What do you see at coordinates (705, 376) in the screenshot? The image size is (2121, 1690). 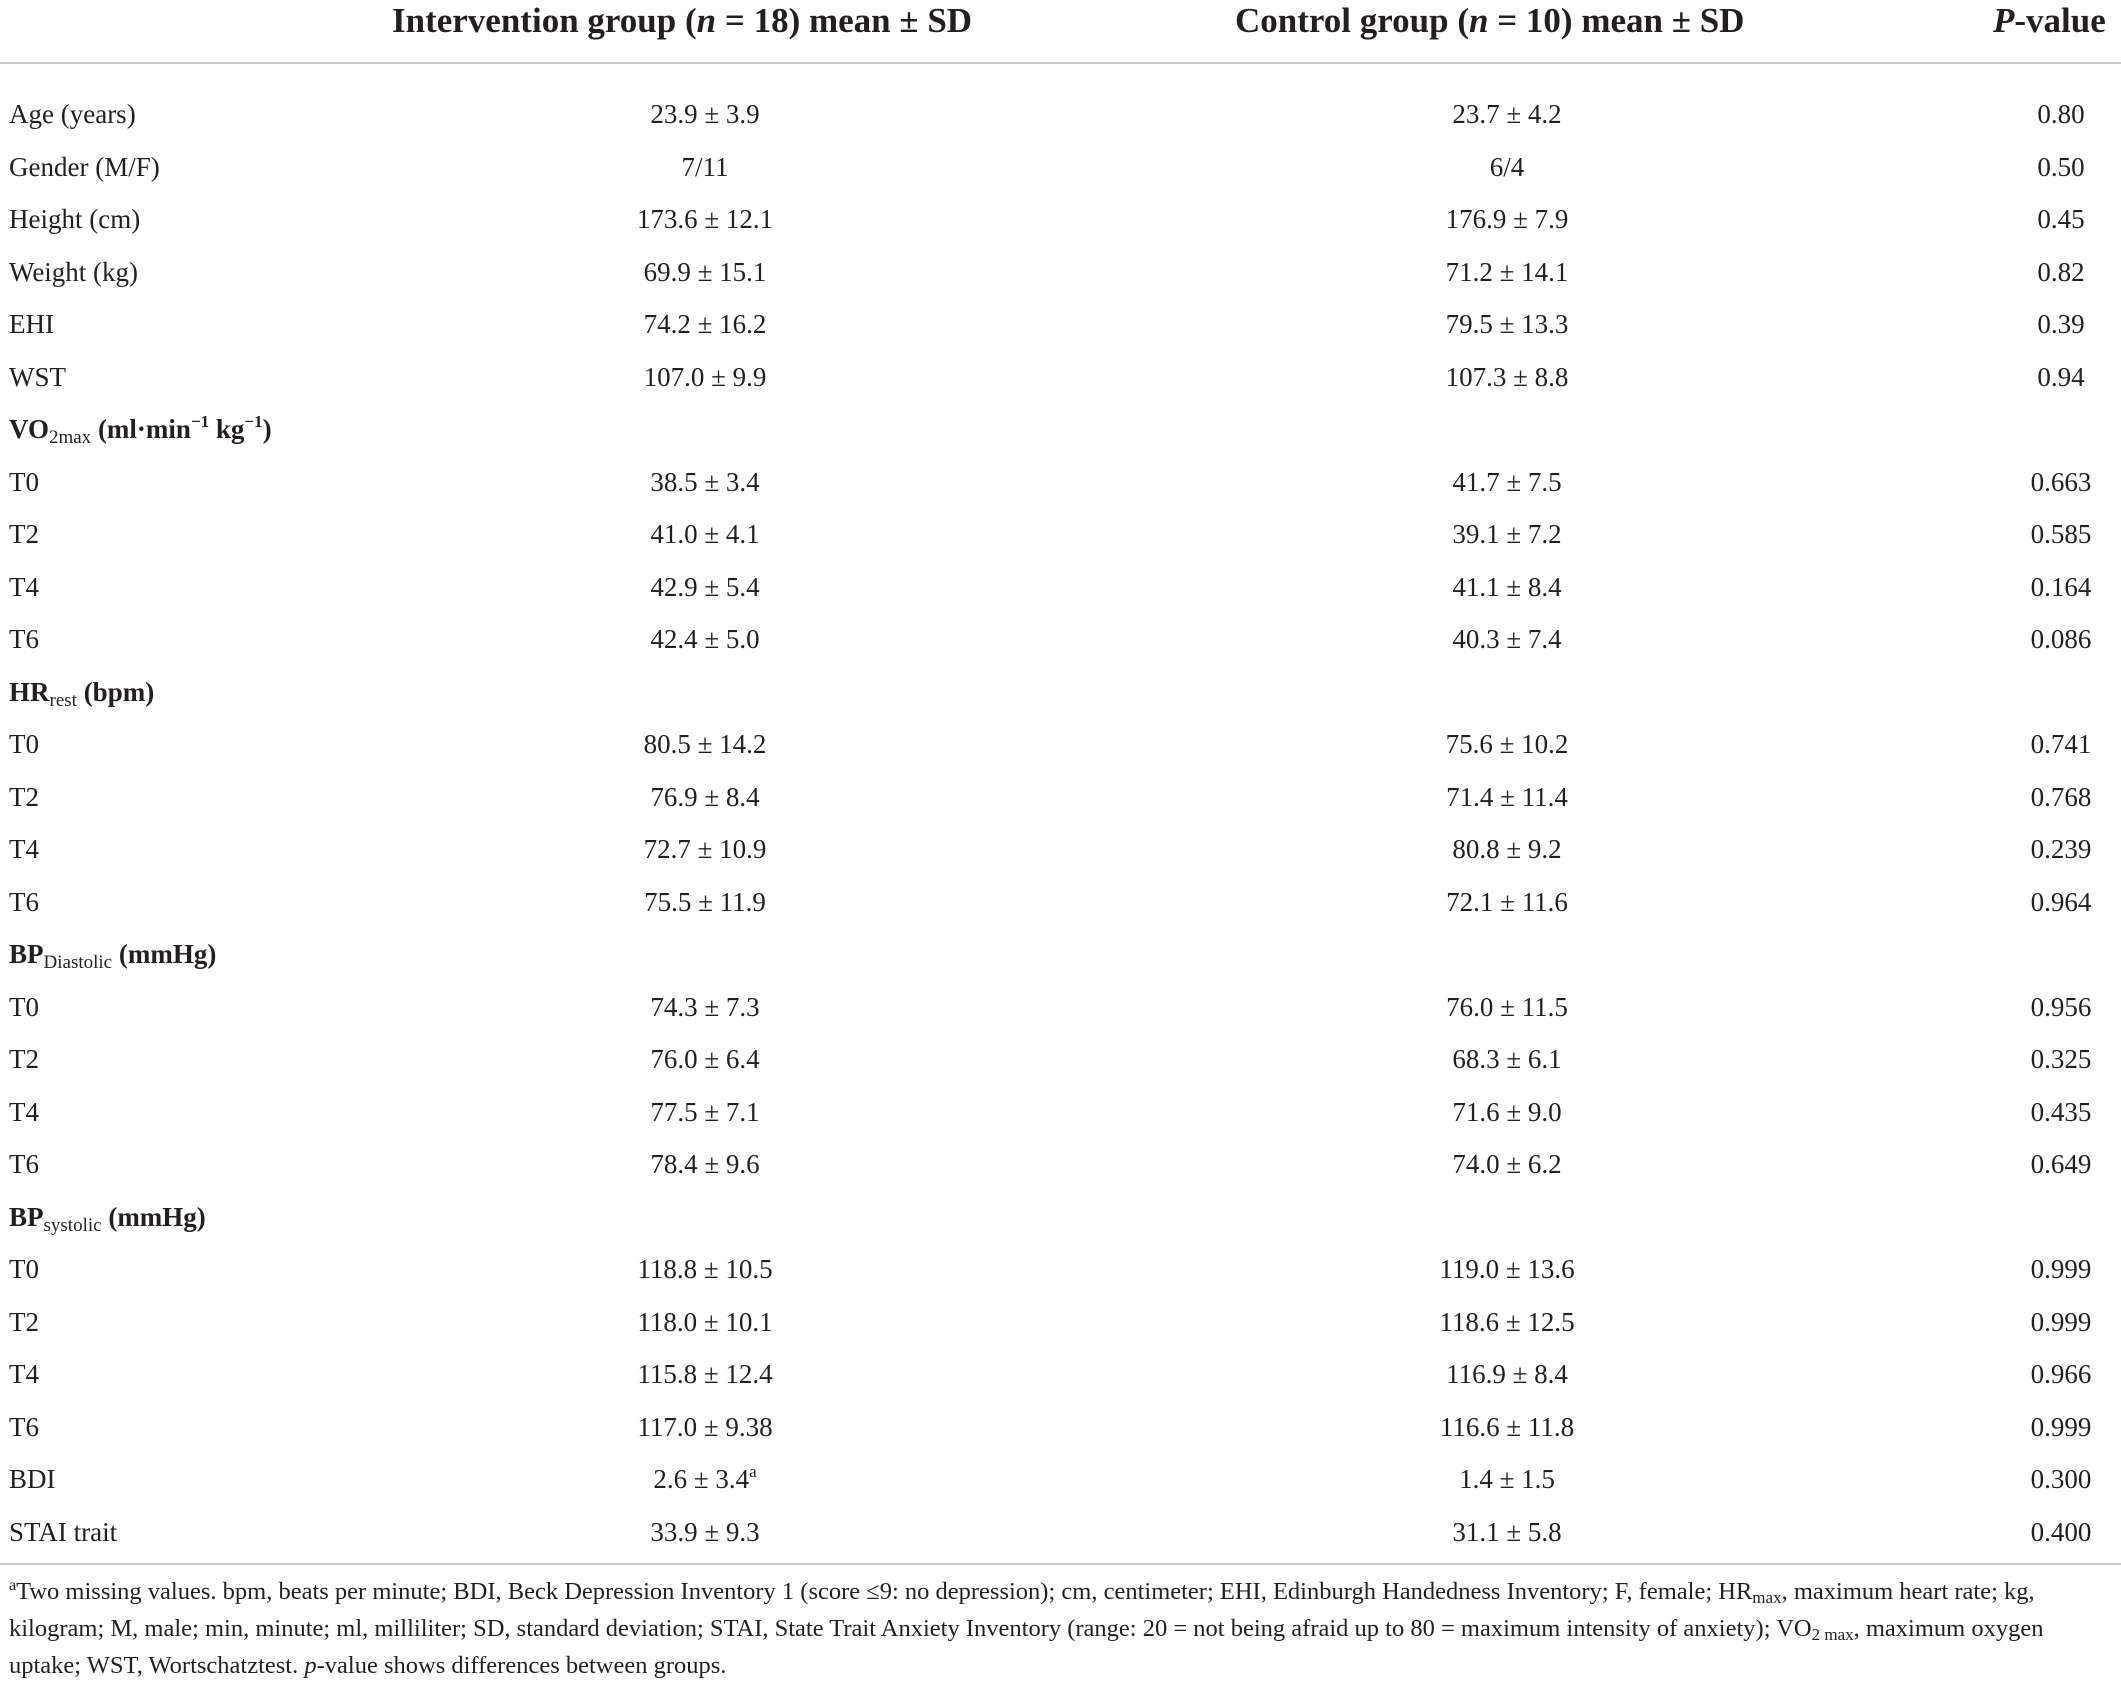 I see `intervention-value: 107.0 ± 9.9` at bounding box center [705, 376].